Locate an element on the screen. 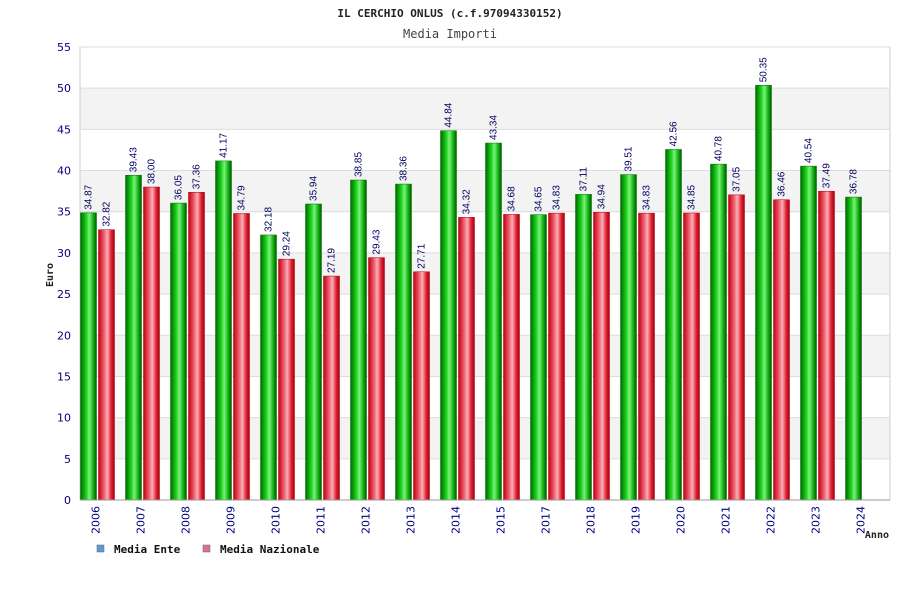 The image size is (900, 600). bar-media-nazionale-2020 is located at coordinates (691, 356).